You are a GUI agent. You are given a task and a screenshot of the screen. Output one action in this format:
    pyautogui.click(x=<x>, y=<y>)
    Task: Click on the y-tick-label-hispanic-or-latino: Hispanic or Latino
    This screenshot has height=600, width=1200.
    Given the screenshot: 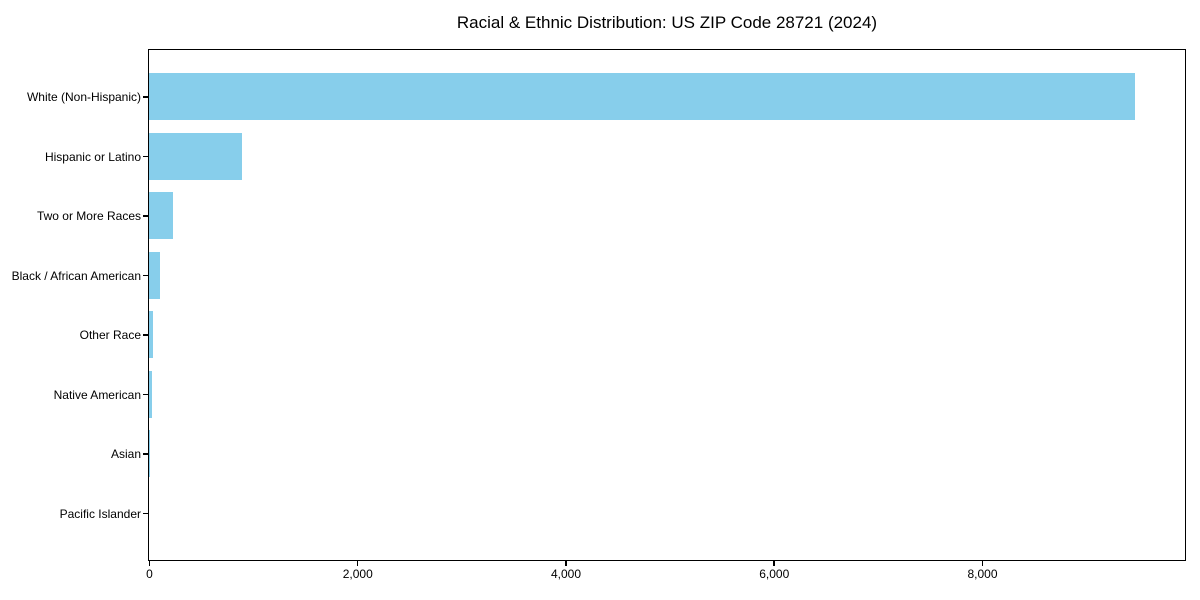 What is the action you would take?
    pyautogui.click(x=92, y=156)
    